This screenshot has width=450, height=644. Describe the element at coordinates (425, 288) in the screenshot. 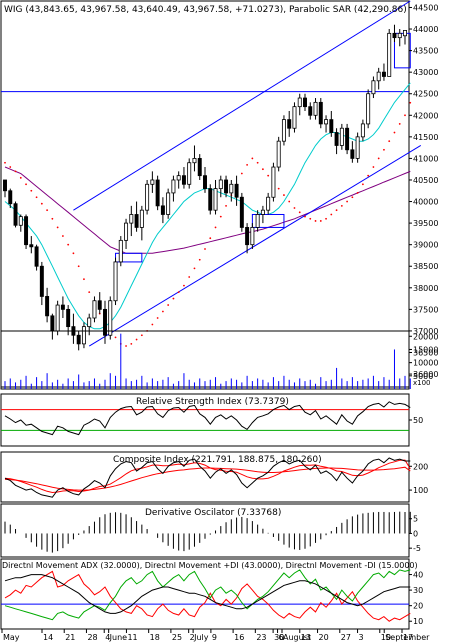

I see `price-tick-label: 38000` at that location.